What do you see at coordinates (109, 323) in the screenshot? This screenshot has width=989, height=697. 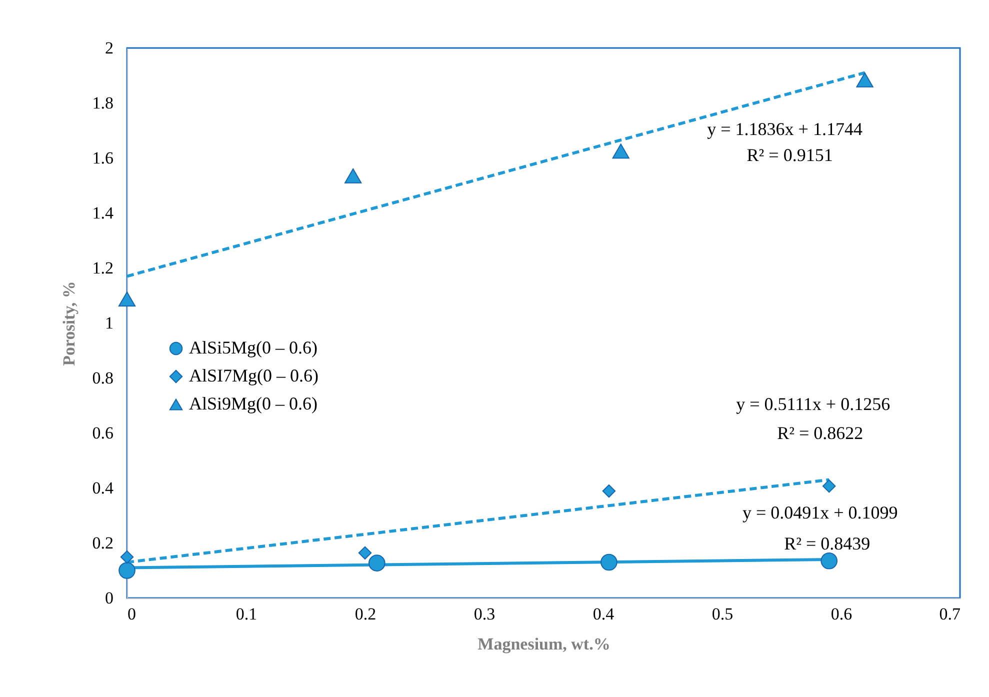 I see `y-tick-label: 1` at bounding box center [109, 323].